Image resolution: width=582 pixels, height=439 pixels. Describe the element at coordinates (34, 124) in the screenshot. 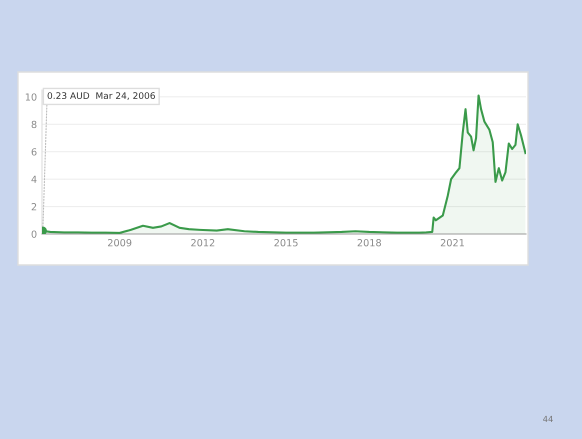

I see `y-tick-label: 8` at that location.